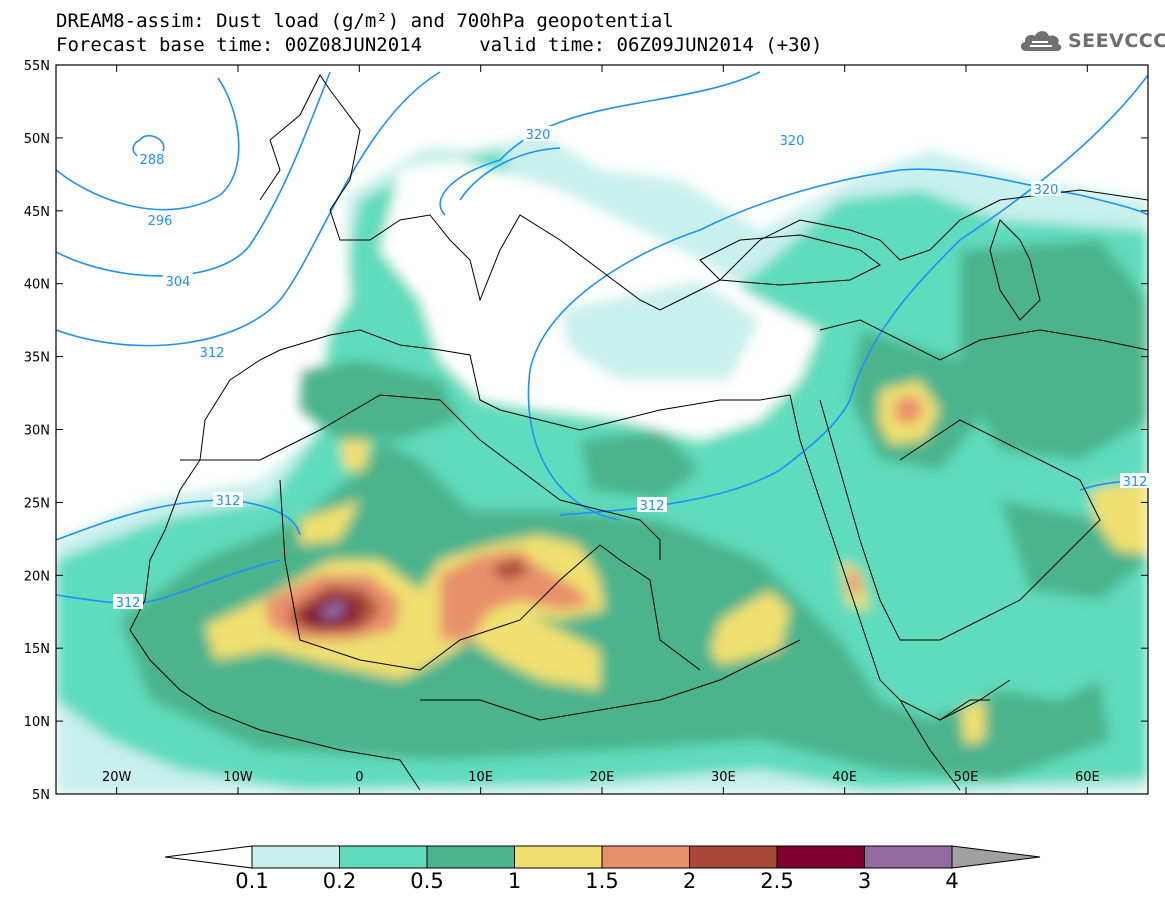 Image resolution: width=1165 pixels, height=907 pixels. Describe the element at coordinates (966, 777) in the screenshot. I see `lon-tick-label: 50E` at that location.